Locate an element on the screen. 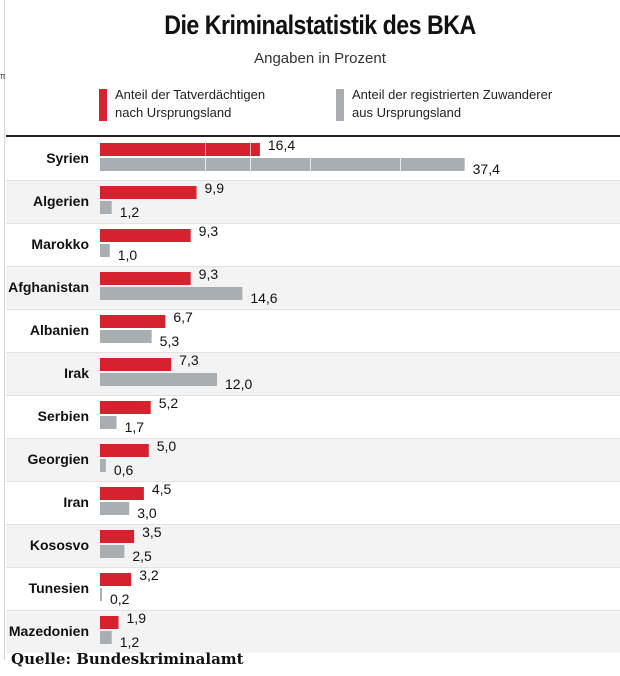 The image size is (620, 676). immigrants-value-algerien: 1,2 is located at coordinates (130, 212).